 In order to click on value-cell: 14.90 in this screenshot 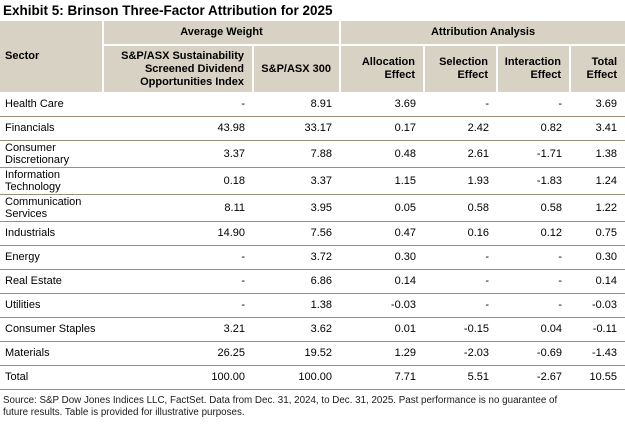, I will do `click(178, 233)`.